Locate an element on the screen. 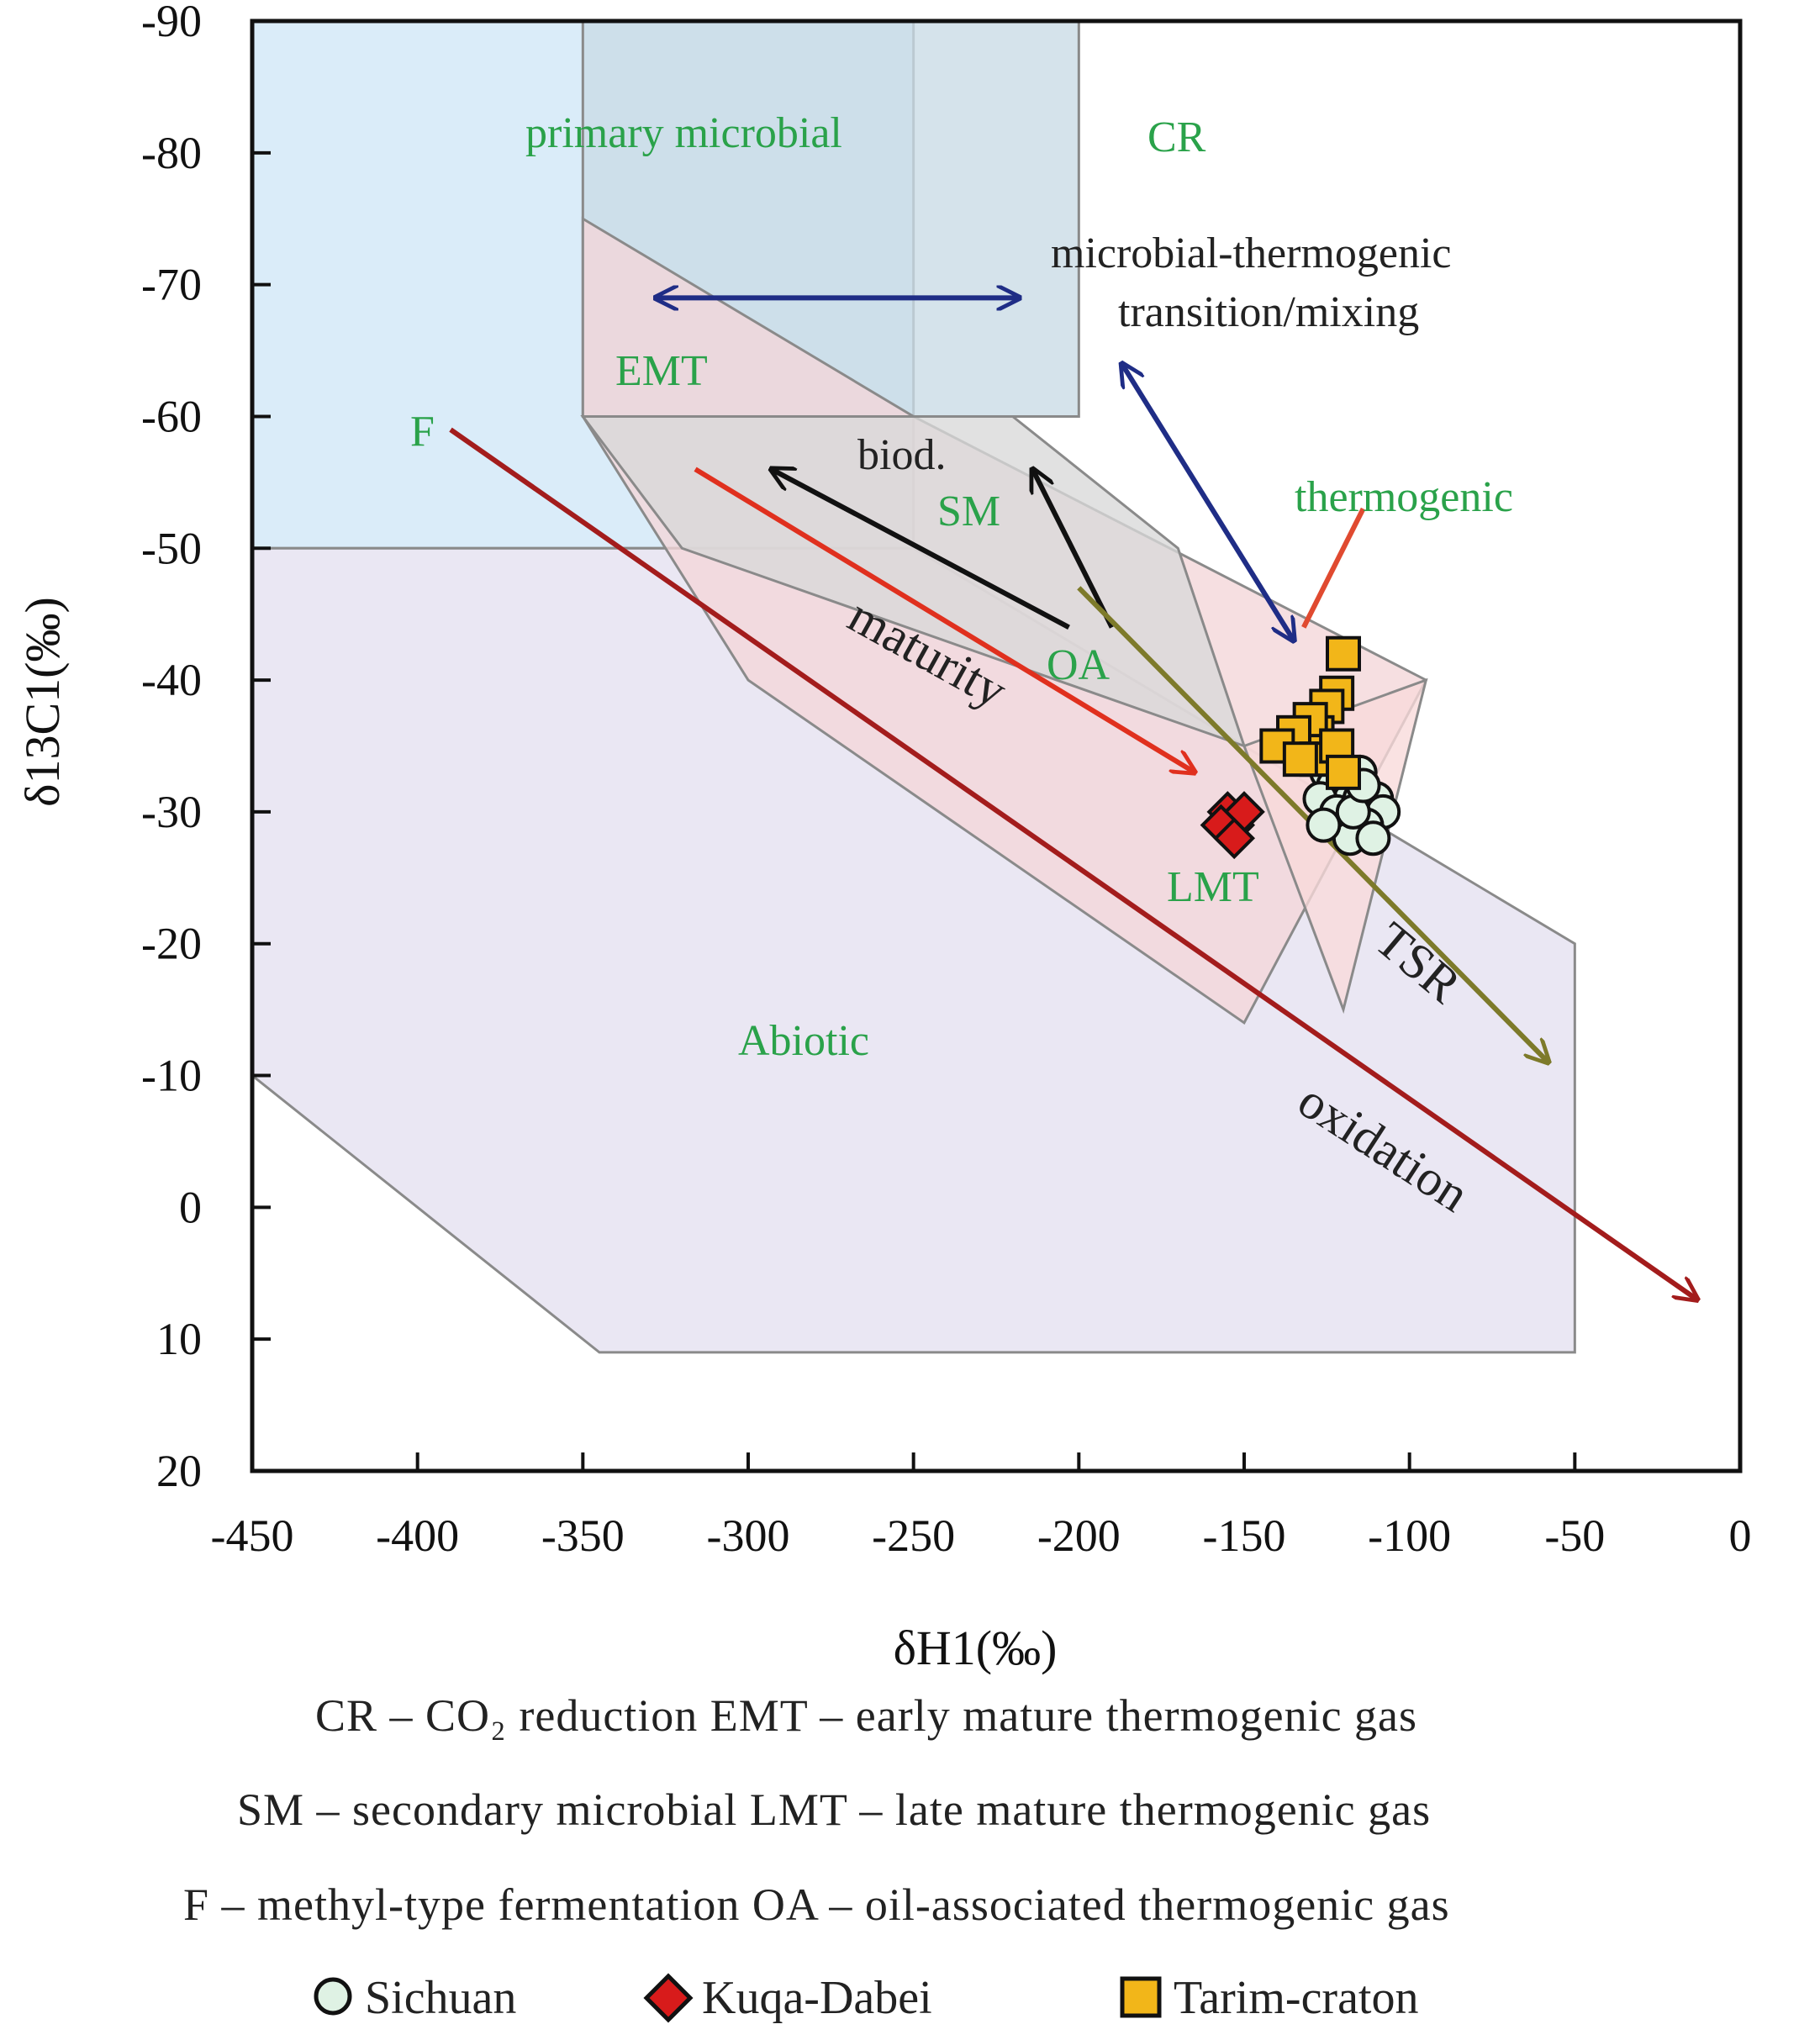  diamond-marker-icon is located at coordinates (668, 1998).